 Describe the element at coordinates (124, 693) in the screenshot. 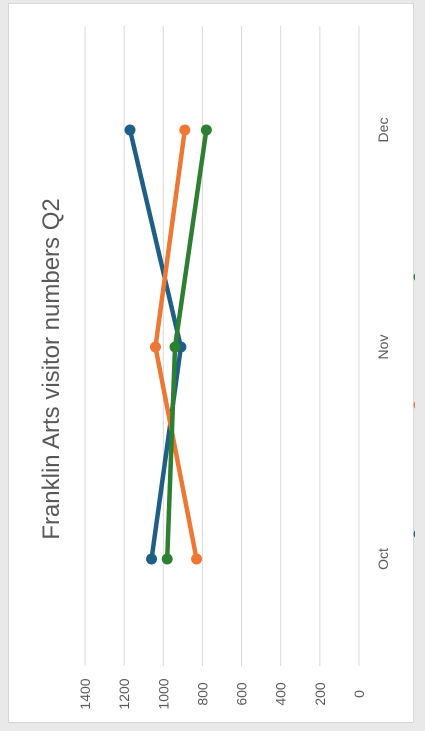

I see `value-tick-label: 1200` at that location.